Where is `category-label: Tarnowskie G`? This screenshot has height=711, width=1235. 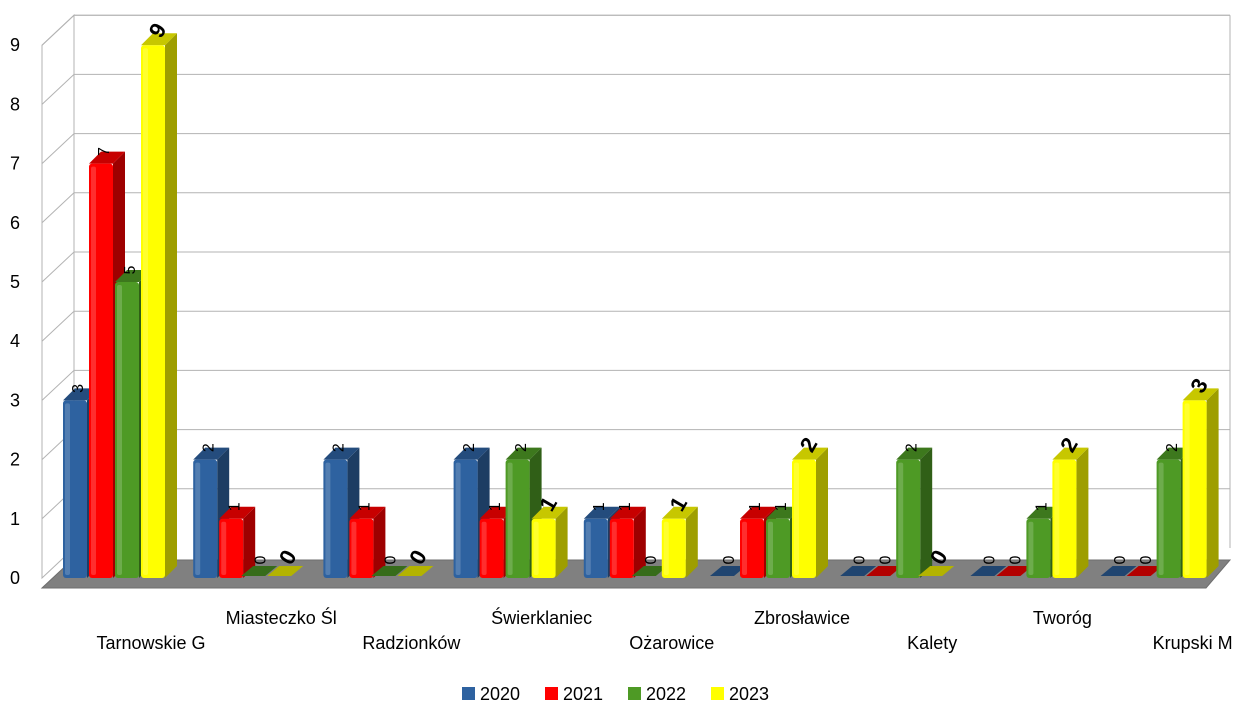 category-label: Tarnowskie G is located at coordinates (150, 643).